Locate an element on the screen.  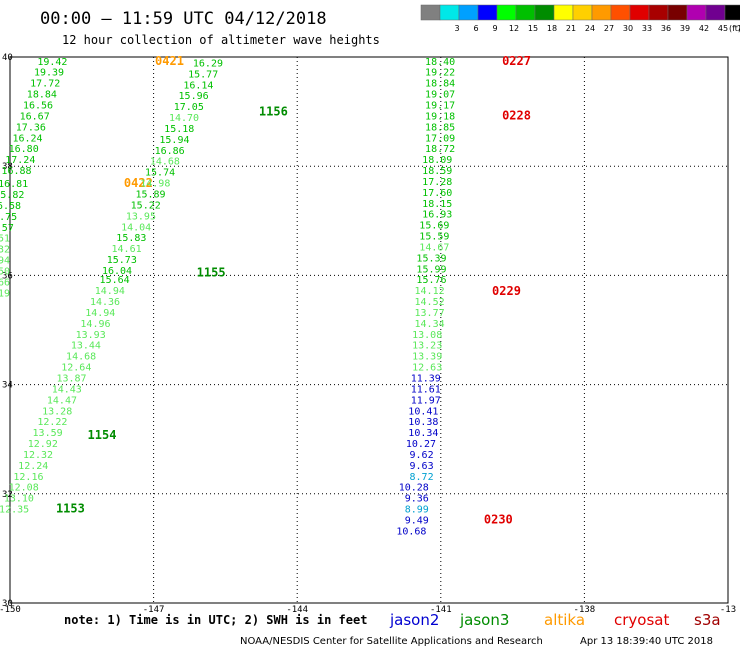
swh-label: 19.22 is located at coordinates (440, 73).